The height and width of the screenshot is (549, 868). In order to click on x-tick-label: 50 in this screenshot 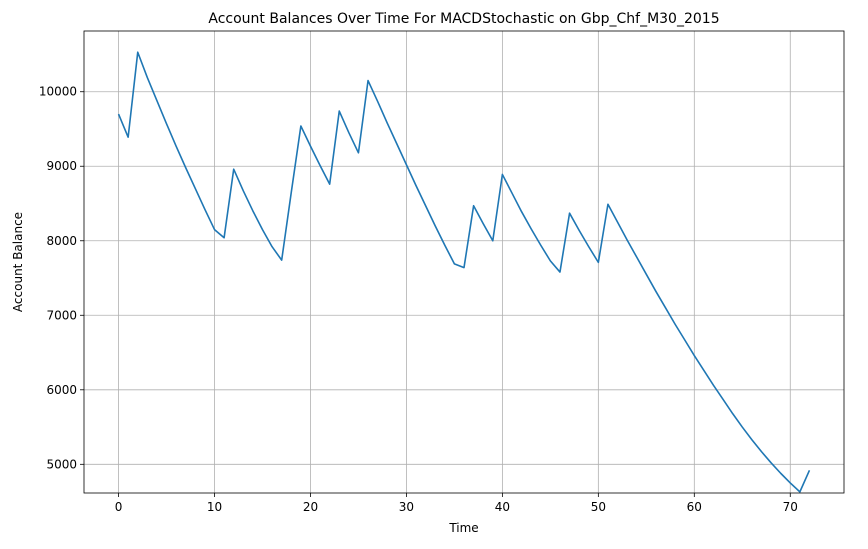, I will do `click(598, 507)`.